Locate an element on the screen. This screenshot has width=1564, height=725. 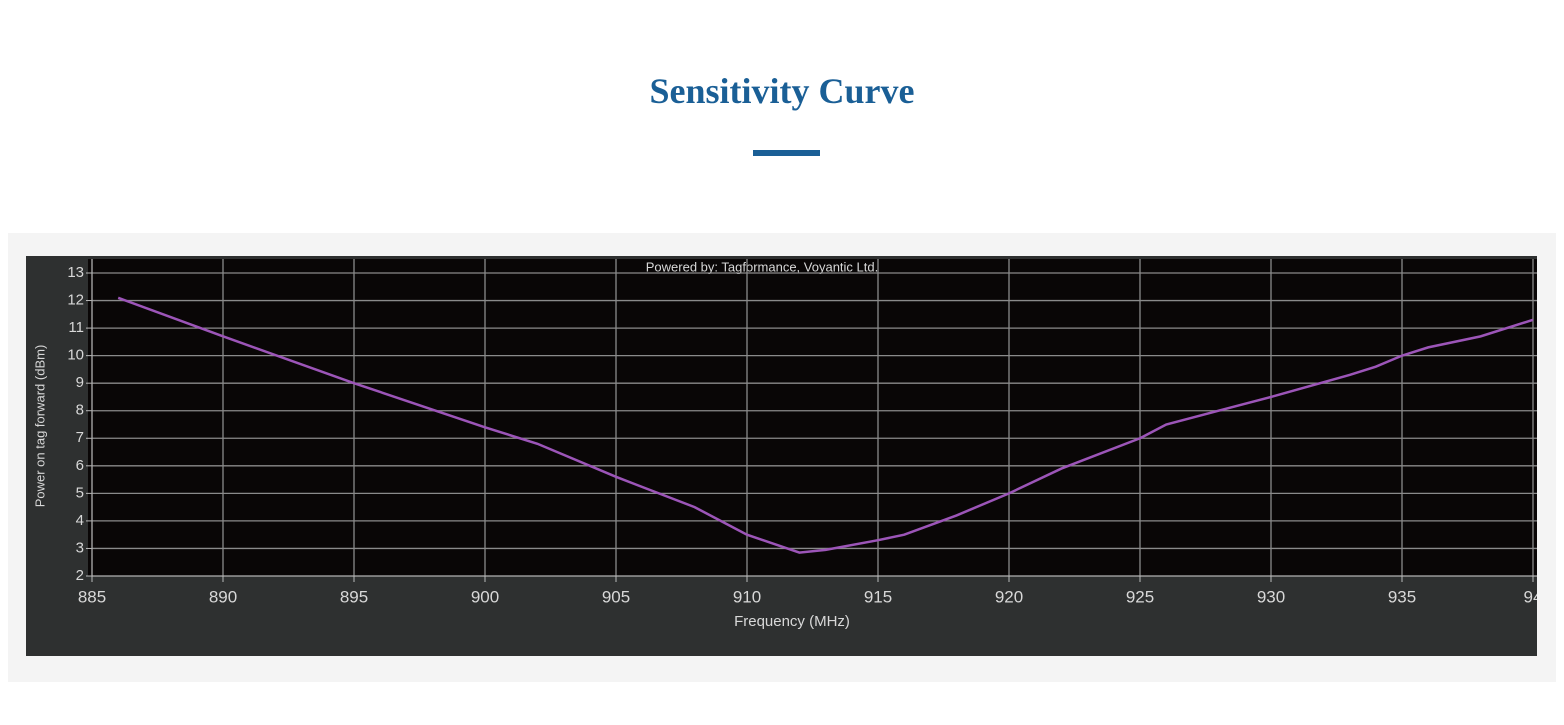
page-heading: Sensitivity Curve is located at coordinates (782, 91).